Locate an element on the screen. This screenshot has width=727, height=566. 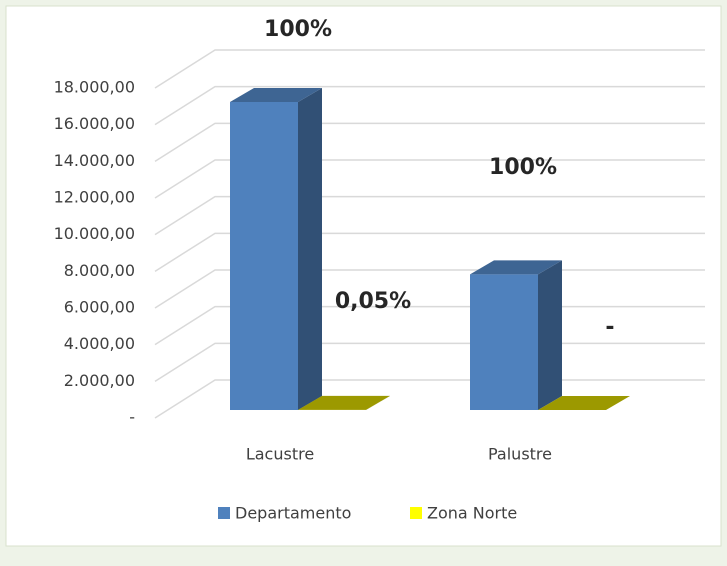
y-tick-label: 10.000,00 is located at coordinates (94, 233).